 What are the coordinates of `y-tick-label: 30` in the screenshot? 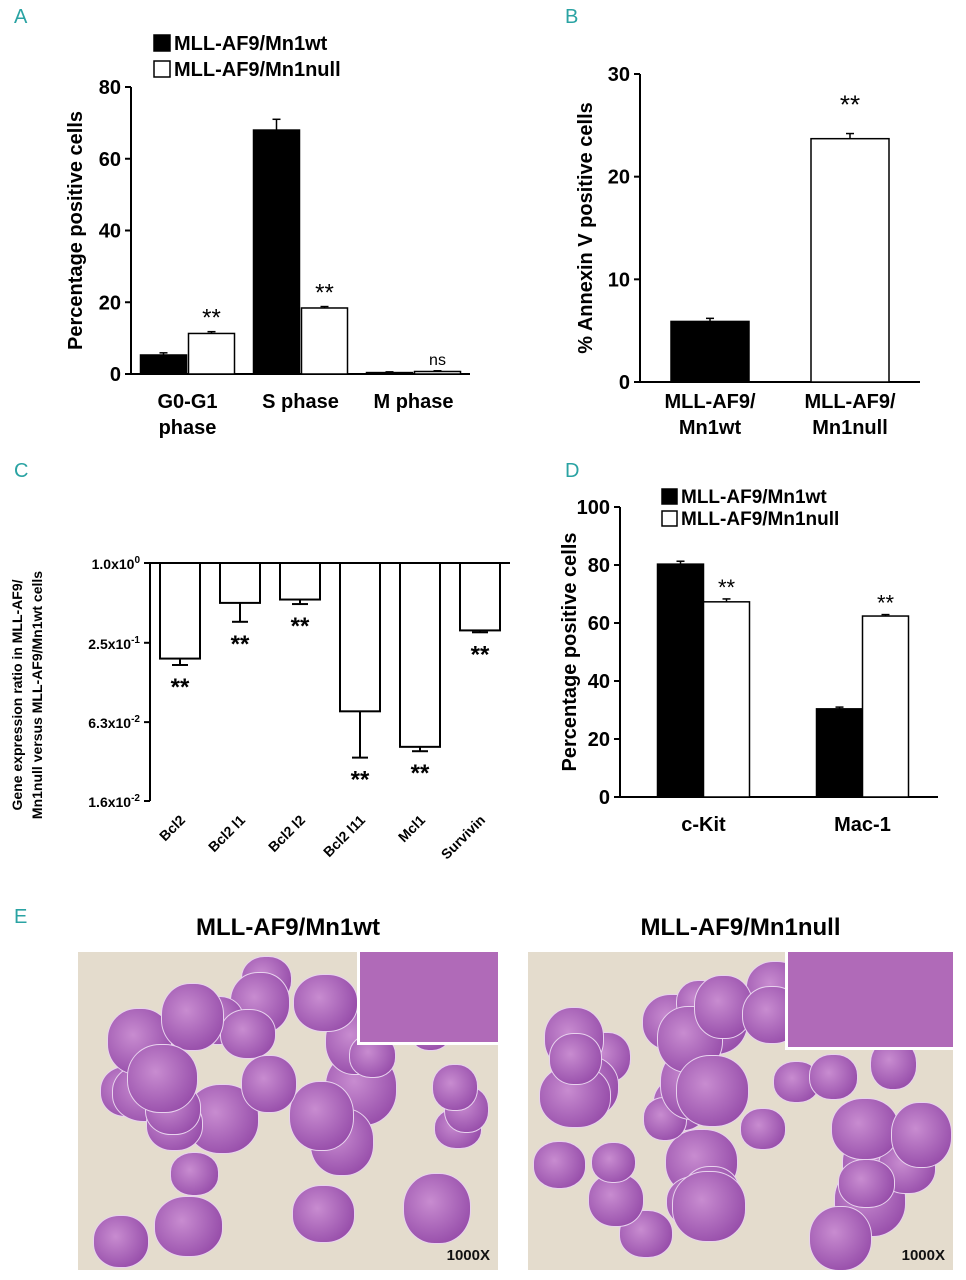 It's located at (619, 75).